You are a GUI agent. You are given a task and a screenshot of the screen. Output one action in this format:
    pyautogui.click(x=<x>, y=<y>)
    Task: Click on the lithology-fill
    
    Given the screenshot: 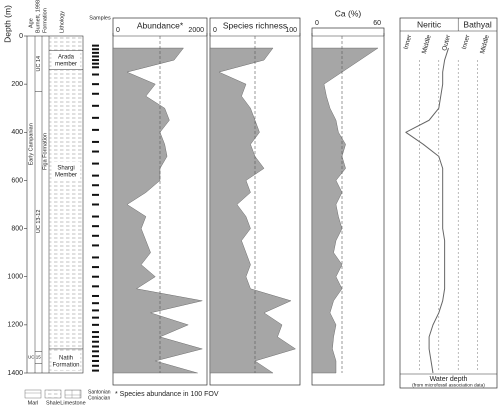 What is the action you would take?
    pyautogui.click(x=66, y=204)
    